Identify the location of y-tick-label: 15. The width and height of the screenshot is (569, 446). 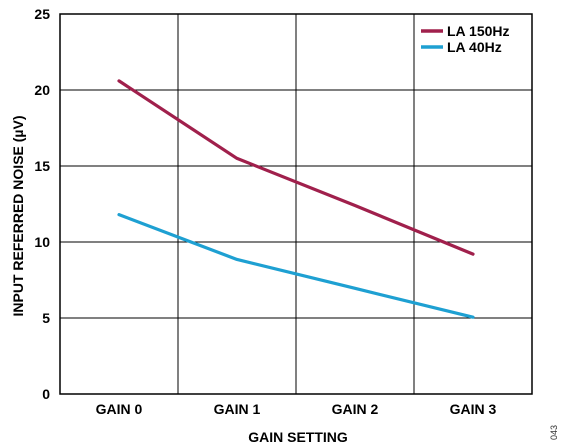
(42, 166).